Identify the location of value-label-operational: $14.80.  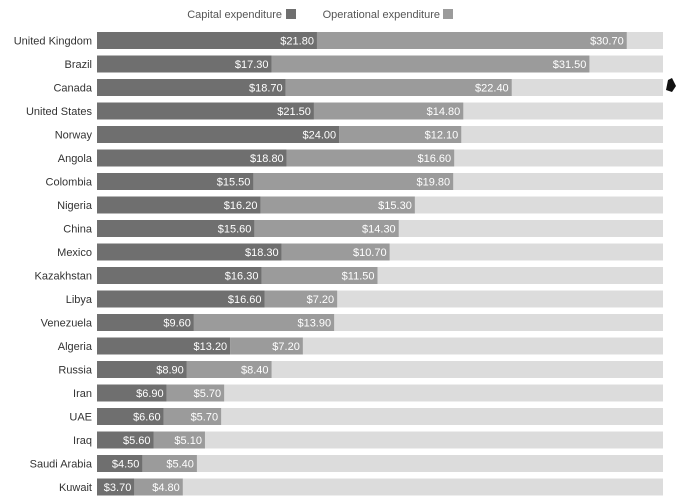
(444, 112).